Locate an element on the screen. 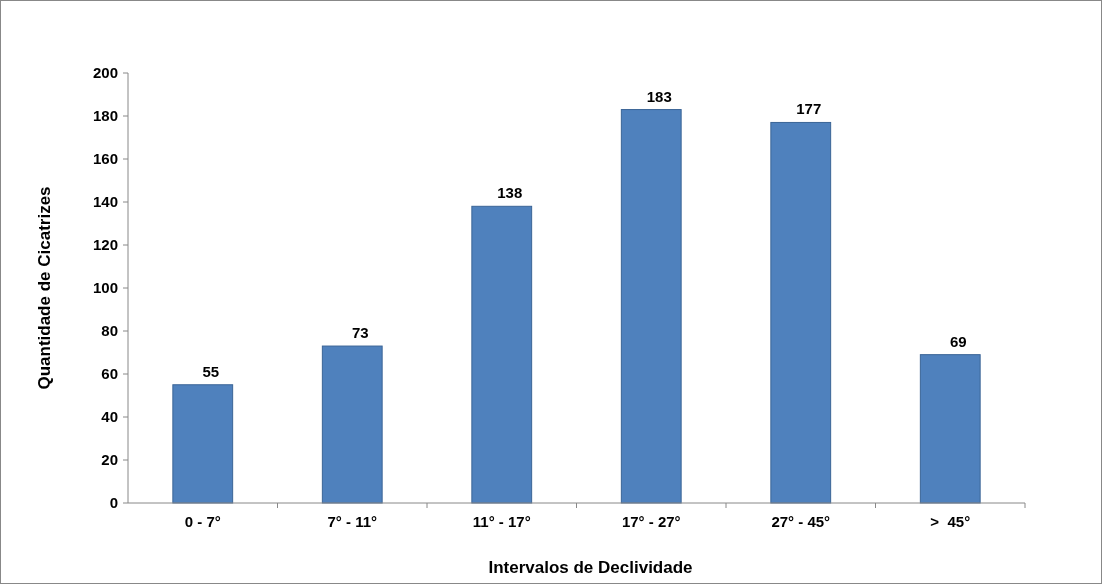  x-axis-title: Intervalos de Declividade is located at coordinates (590, 567).